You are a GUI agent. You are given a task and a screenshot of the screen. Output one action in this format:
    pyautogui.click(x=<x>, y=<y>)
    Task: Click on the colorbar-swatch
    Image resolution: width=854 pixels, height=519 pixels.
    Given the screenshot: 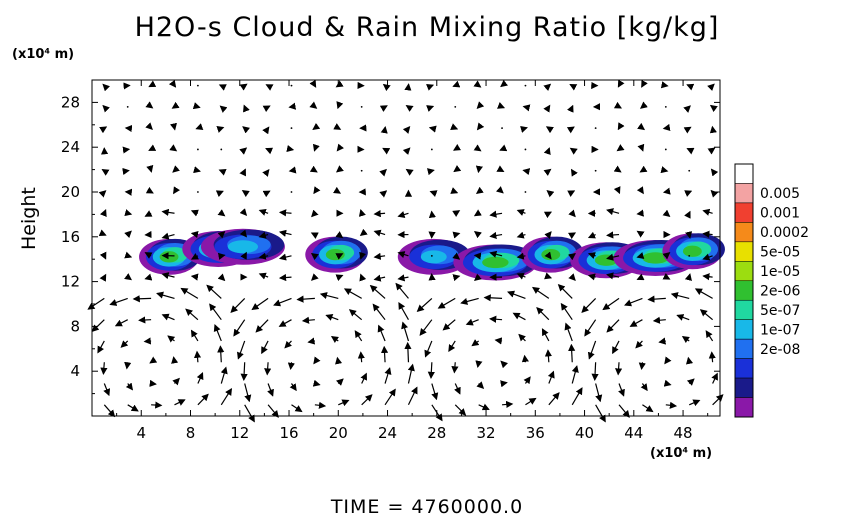 What is the action you would take?
    pyautogui.click(x=744, y=368)
    